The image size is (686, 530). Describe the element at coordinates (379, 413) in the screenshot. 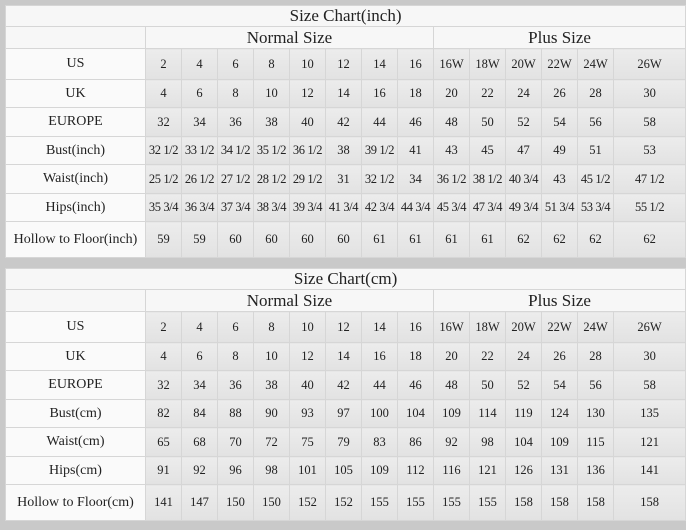

I see `size-cell: 100` at that location.